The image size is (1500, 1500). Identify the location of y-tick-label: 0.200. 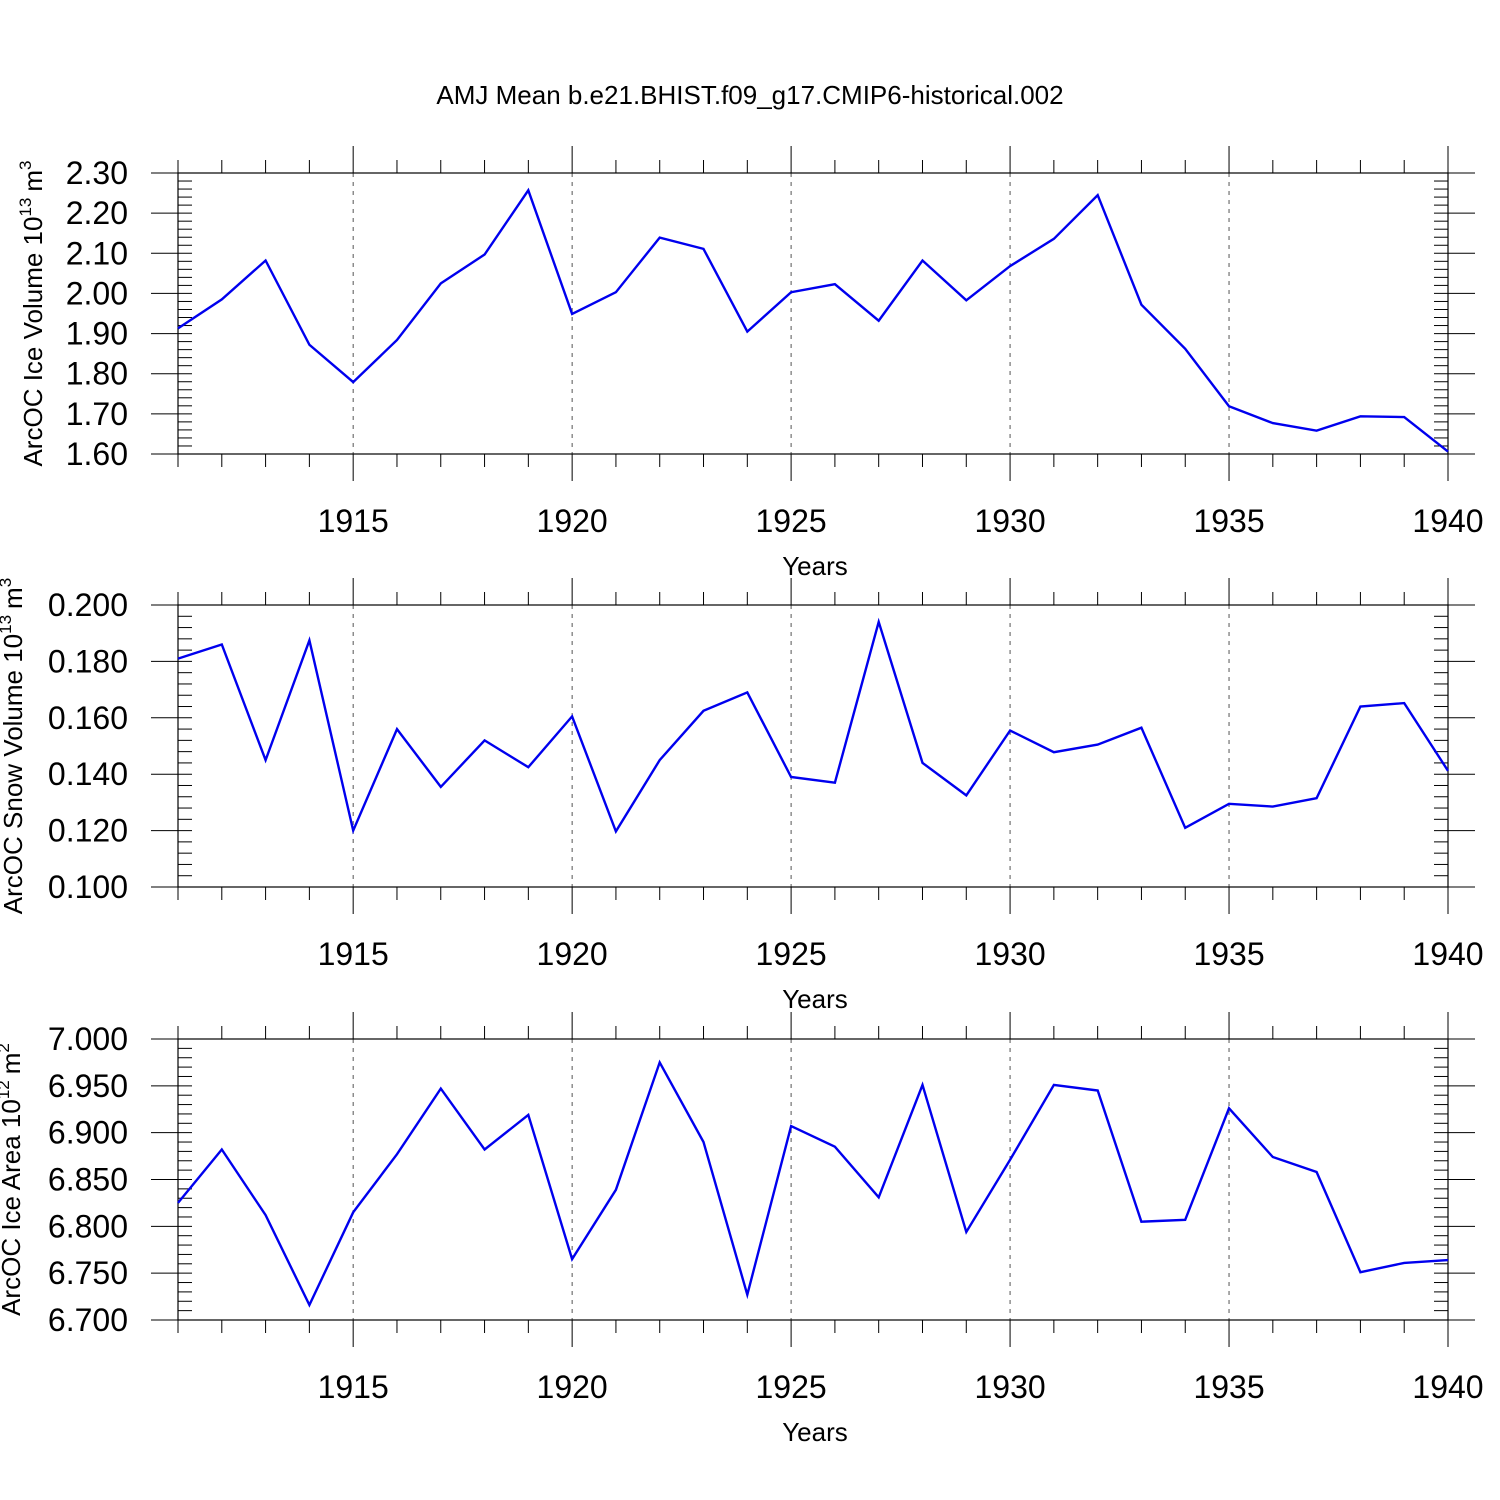
(88, 605).